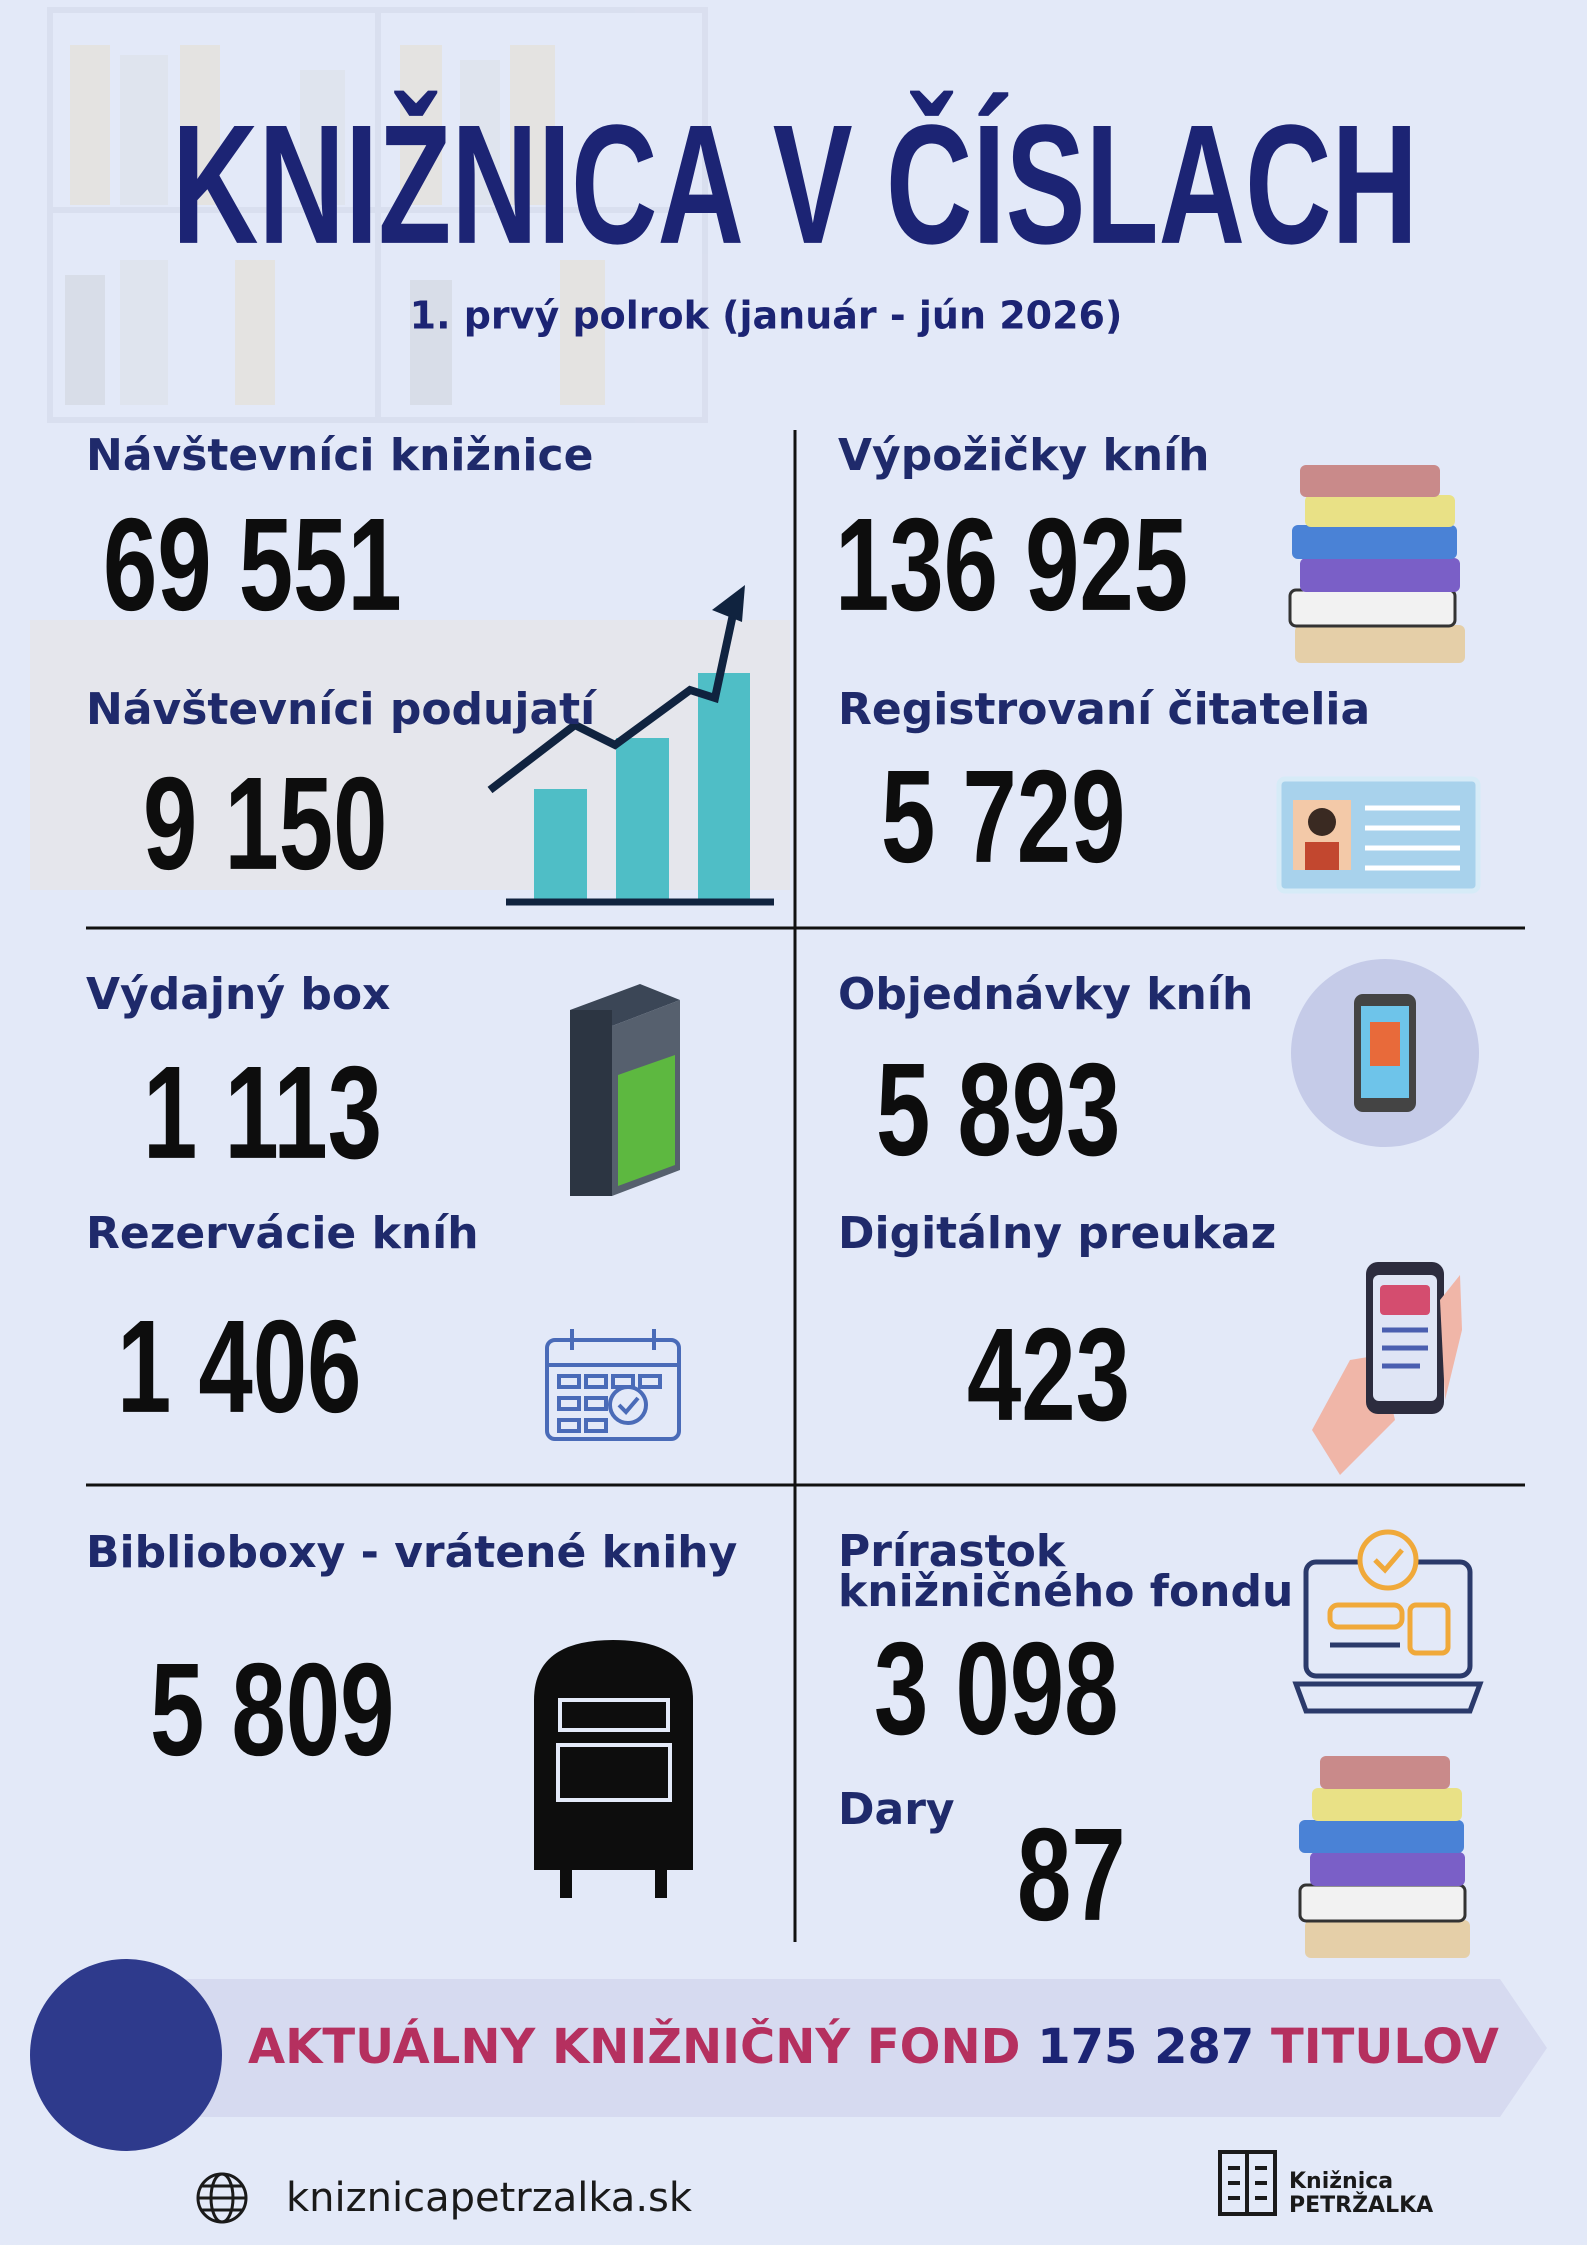 This screenshot has height=2245, width=1587. What do you see at coordinates (1065, 1591) in the screenshot?
I see `stat-label: knižničného fondu` at bounding box center [1065, 1591].